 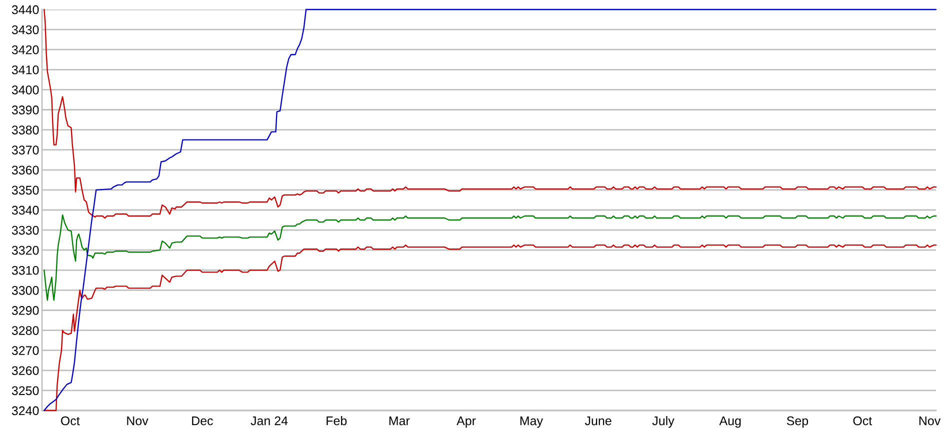 I want to click on y-tick-label: 3440, so click(x=25, y=9).